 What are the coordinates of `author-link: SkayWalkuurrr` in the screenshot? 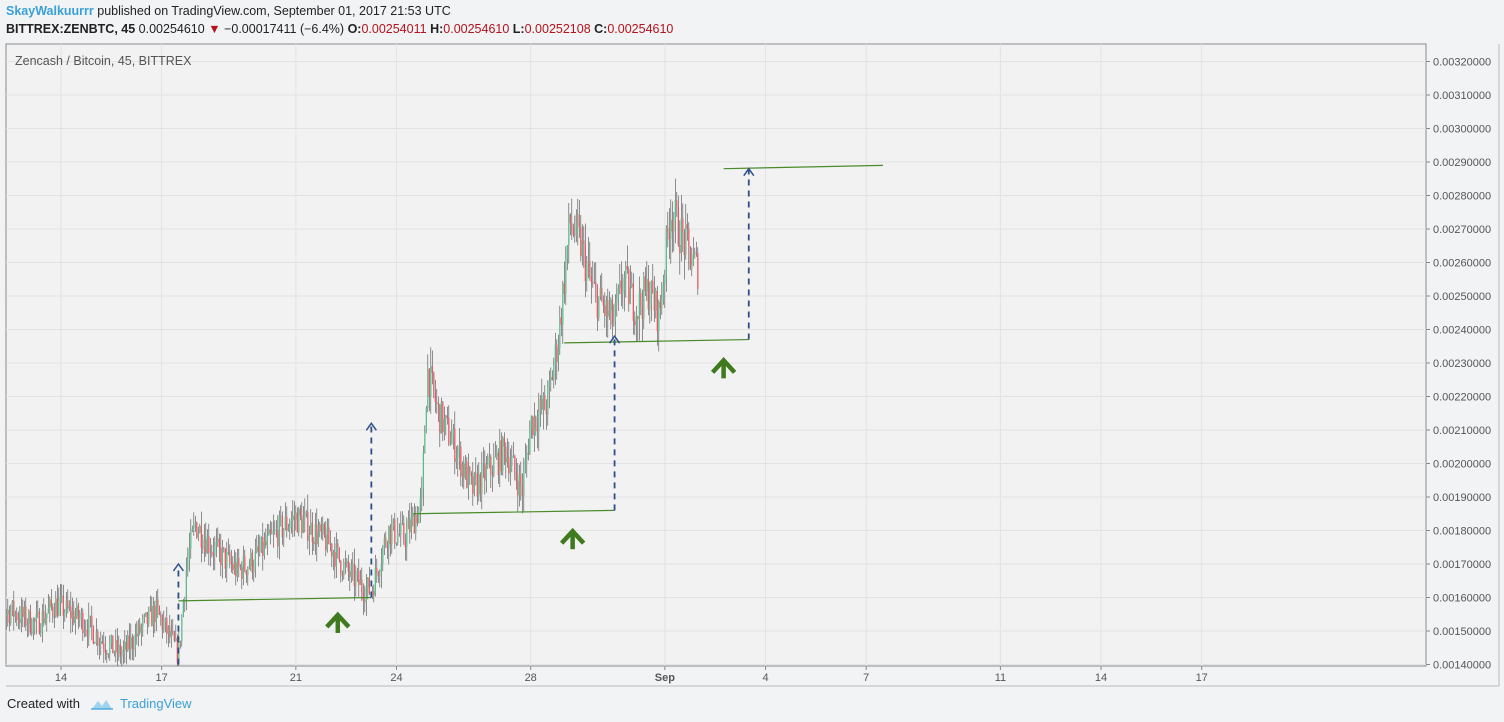 It's located at (50, 11).